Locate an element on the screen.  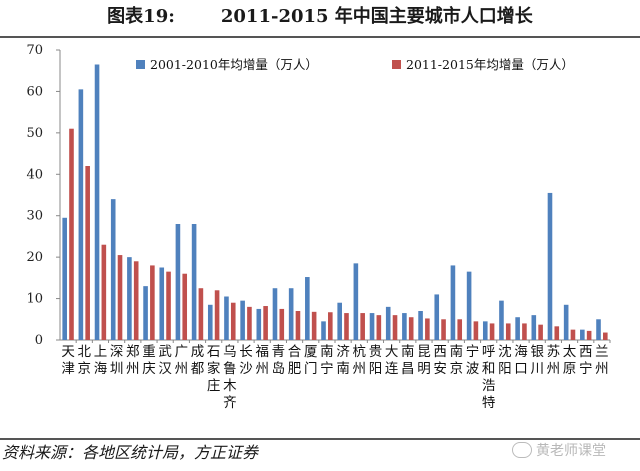
x-category-label: 西安 is located at coordinates (440, 360).